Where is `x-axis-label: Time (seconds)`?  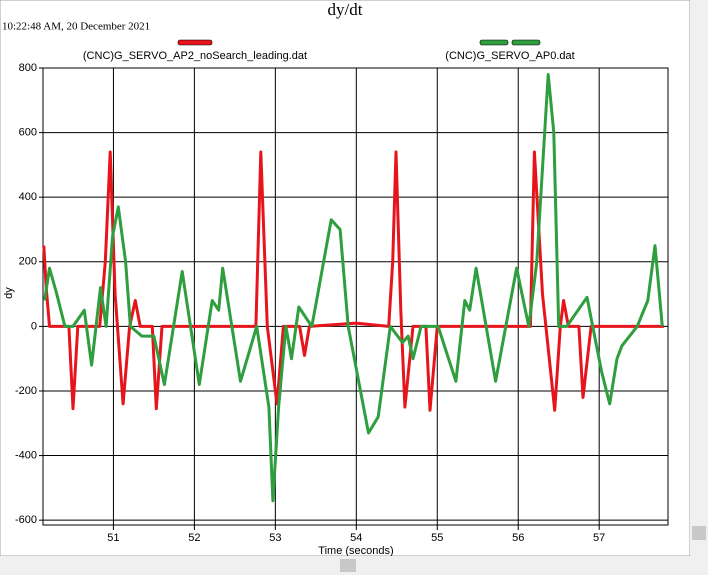
x-axis-label: Time (seconds) is located at coordinates (355, 551).